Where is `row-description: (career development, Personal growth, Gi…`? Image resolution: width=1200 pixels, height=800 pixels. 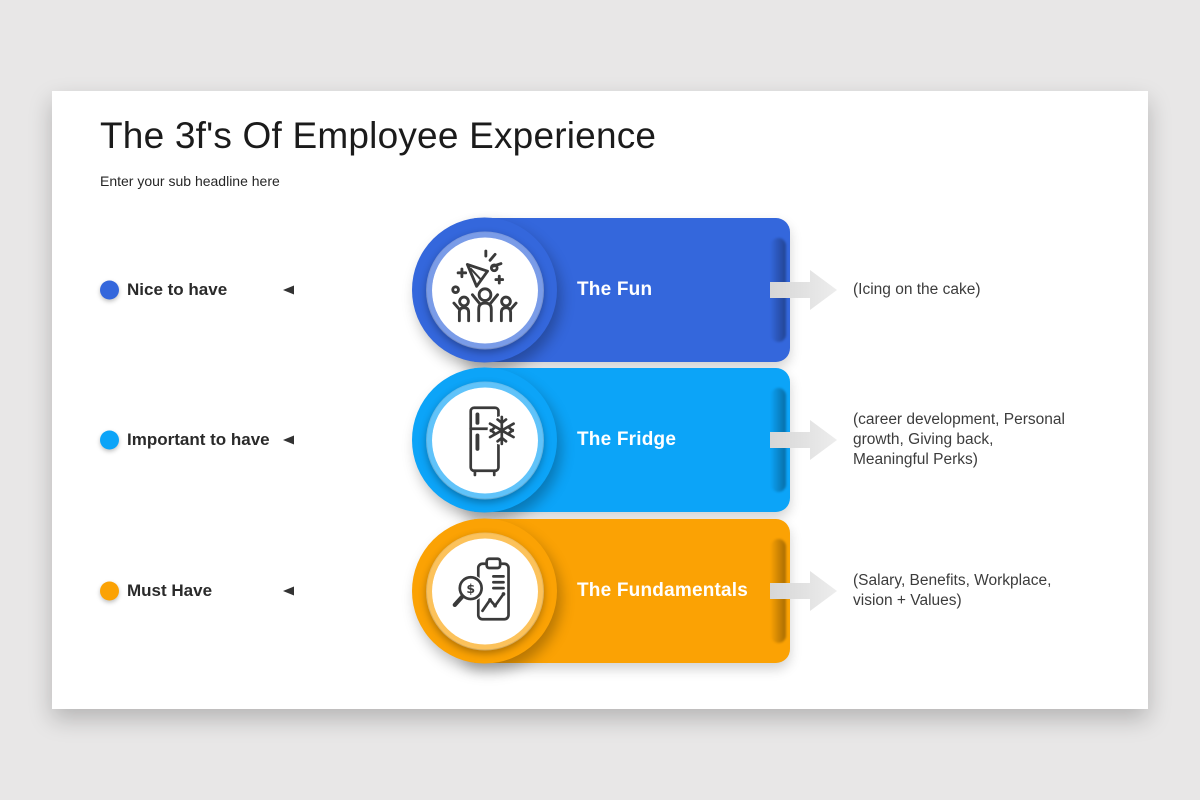
row-description: (career development, Personal growth, Gi… is located at coordinates (959, 439).